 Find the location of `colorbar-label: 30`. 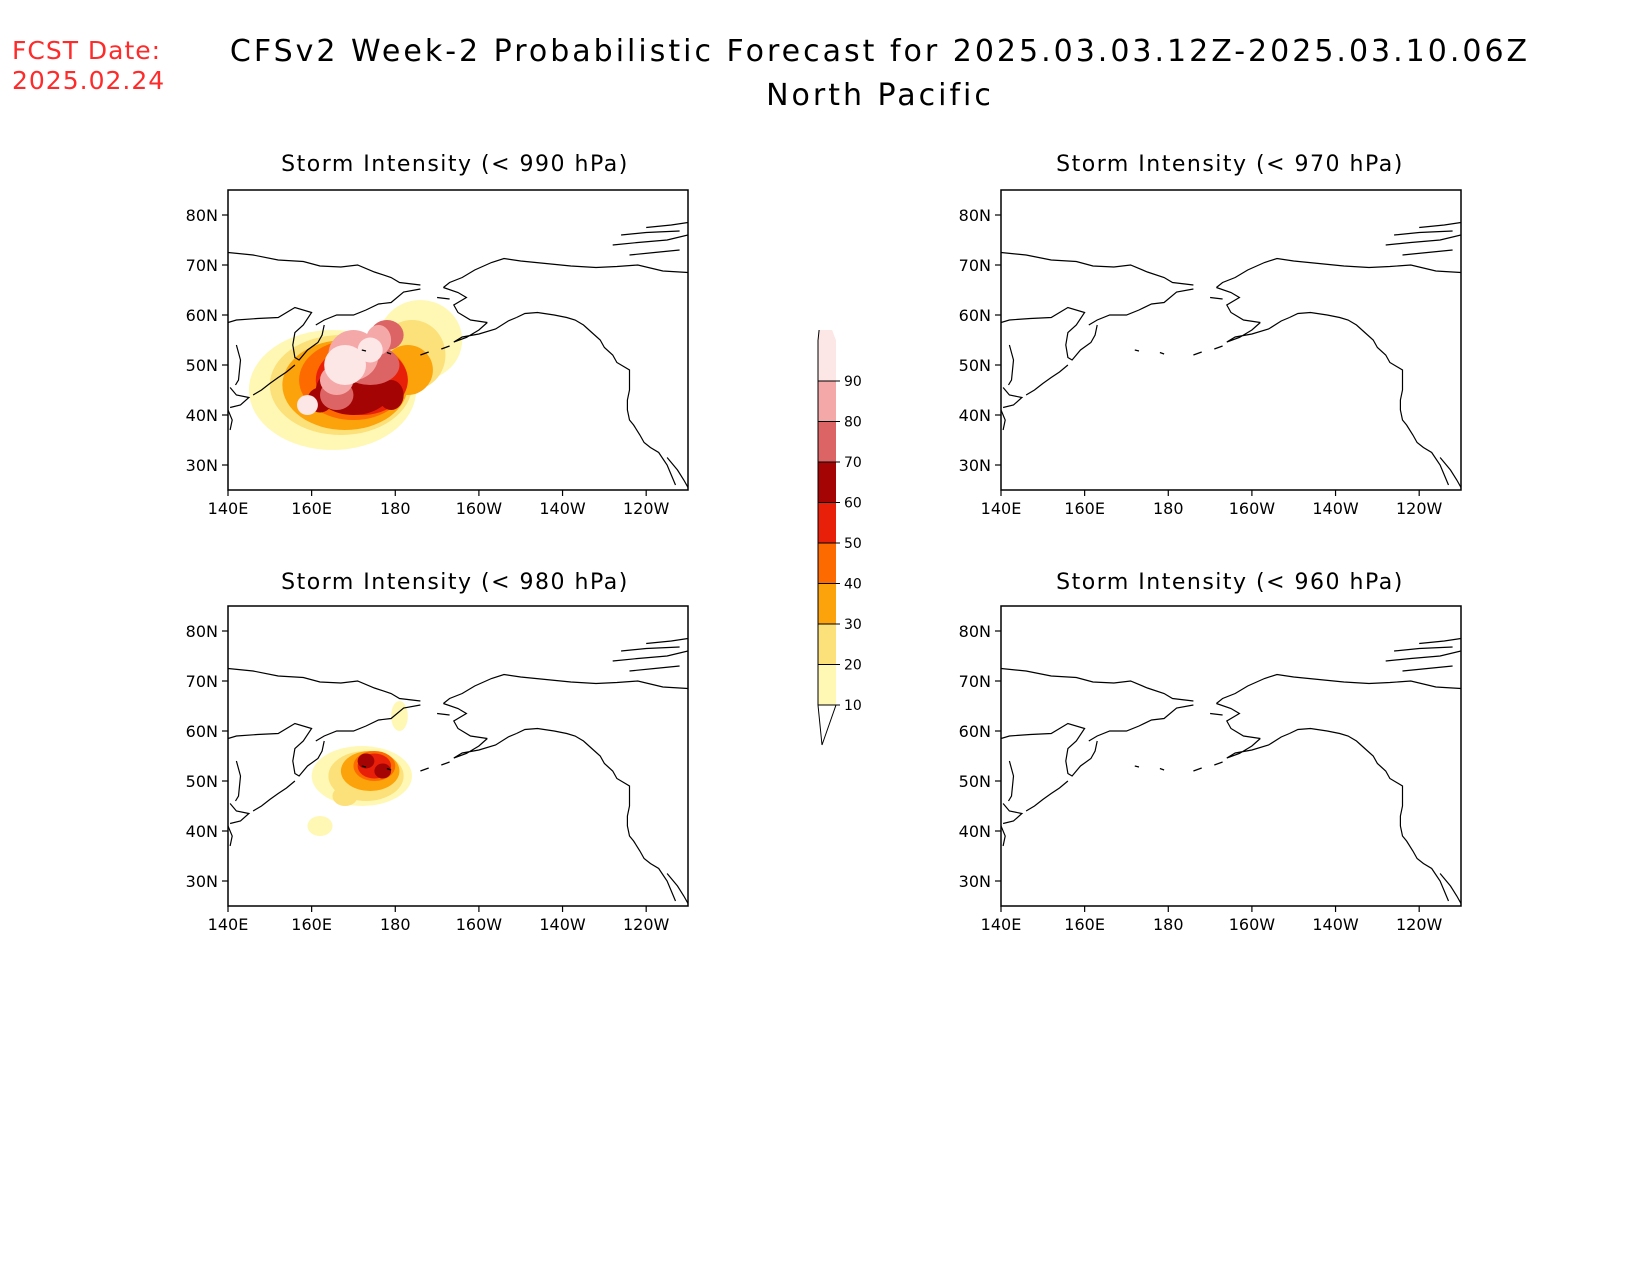

colorbar-label: 30 is located at coordinates (853, 625).